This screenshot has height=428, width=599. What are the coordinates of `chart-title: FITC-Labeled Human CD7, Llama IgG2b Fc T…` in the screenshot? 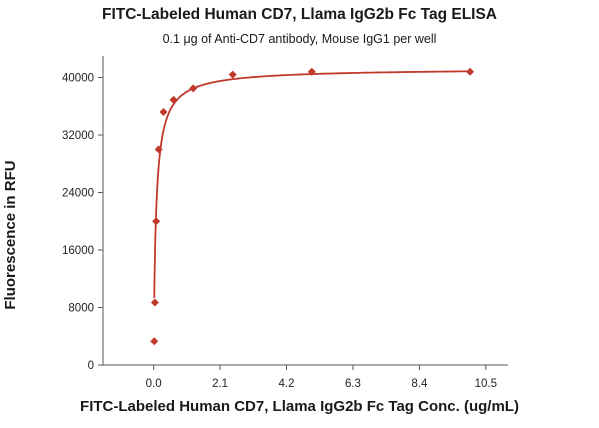 It's located at (299, 14).